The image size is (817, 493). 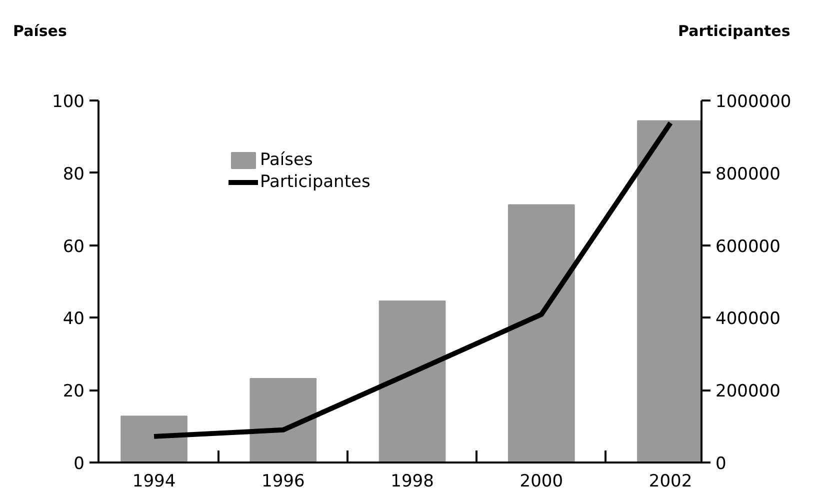 I want to click on y2-tick-label: 600000, so click(x=748, y=246).